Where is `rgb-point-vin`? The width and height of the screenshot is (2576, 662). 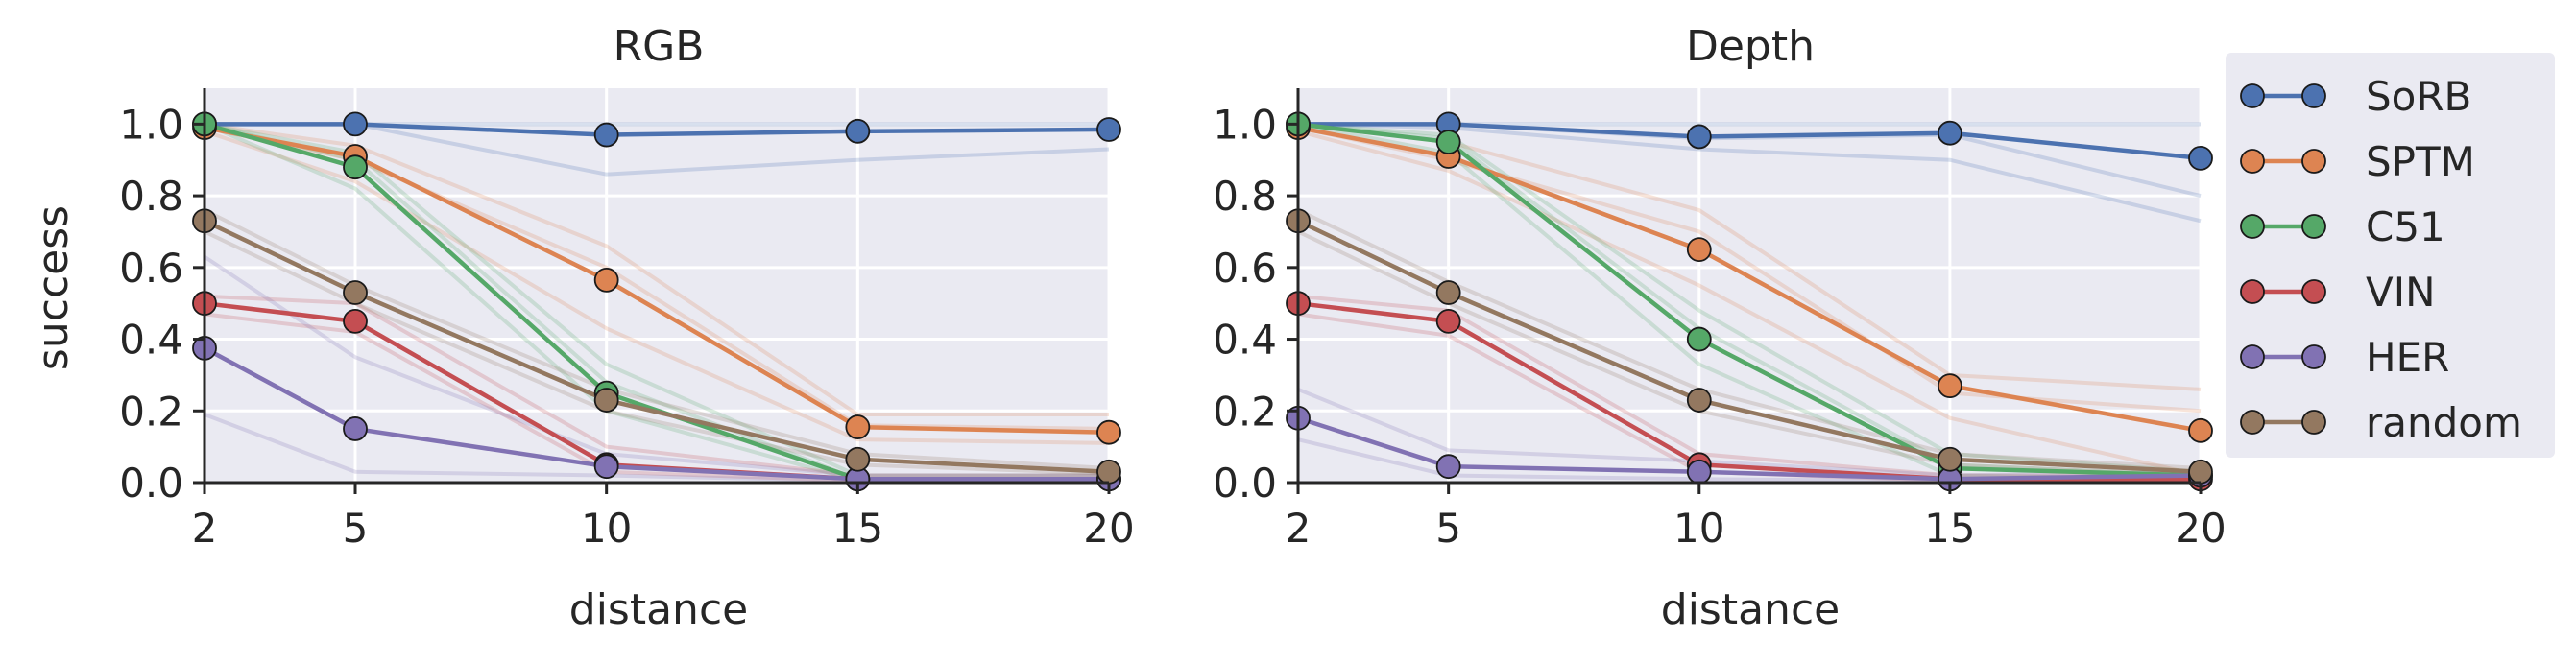 rgb-point-vin is located at coordinates (355, 321).